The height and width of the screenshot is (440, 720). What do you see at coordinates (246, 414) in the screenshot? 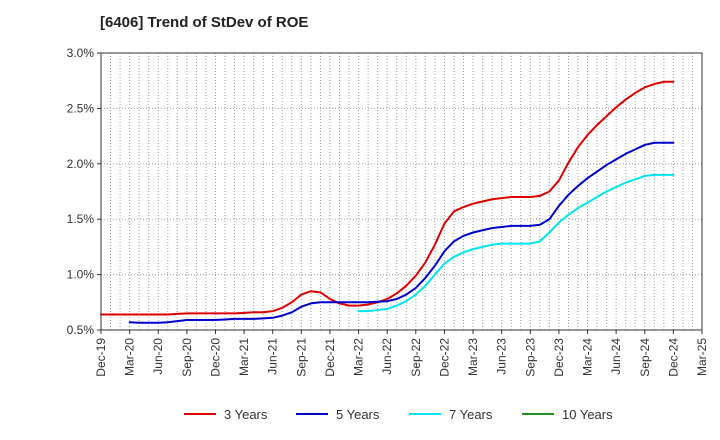
I see `legend-label-3-years: 3 Years` at bounding box center [246, 414].